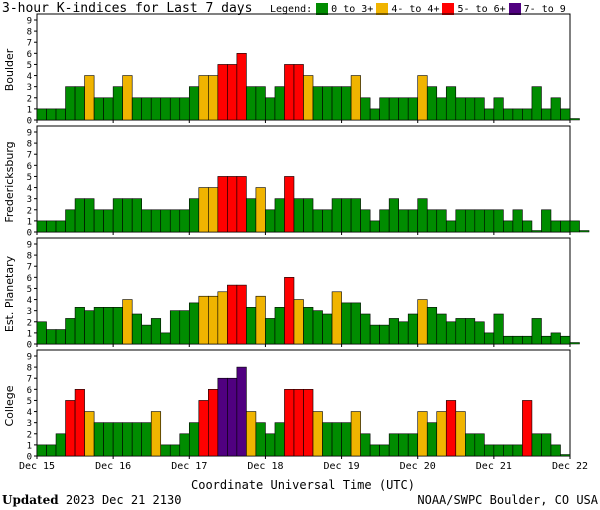 The width and height of the screenshot is (600, 510). Describe the element at coordinates (123, 500) in the screenshot. I see `updated-value: 2023 Dec 21 2130` at that location.